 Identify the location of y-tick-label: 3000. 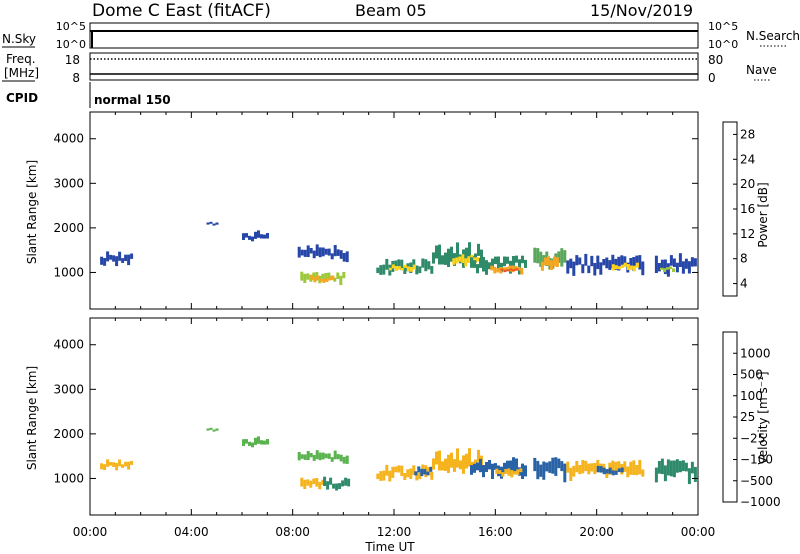
(68, 389).